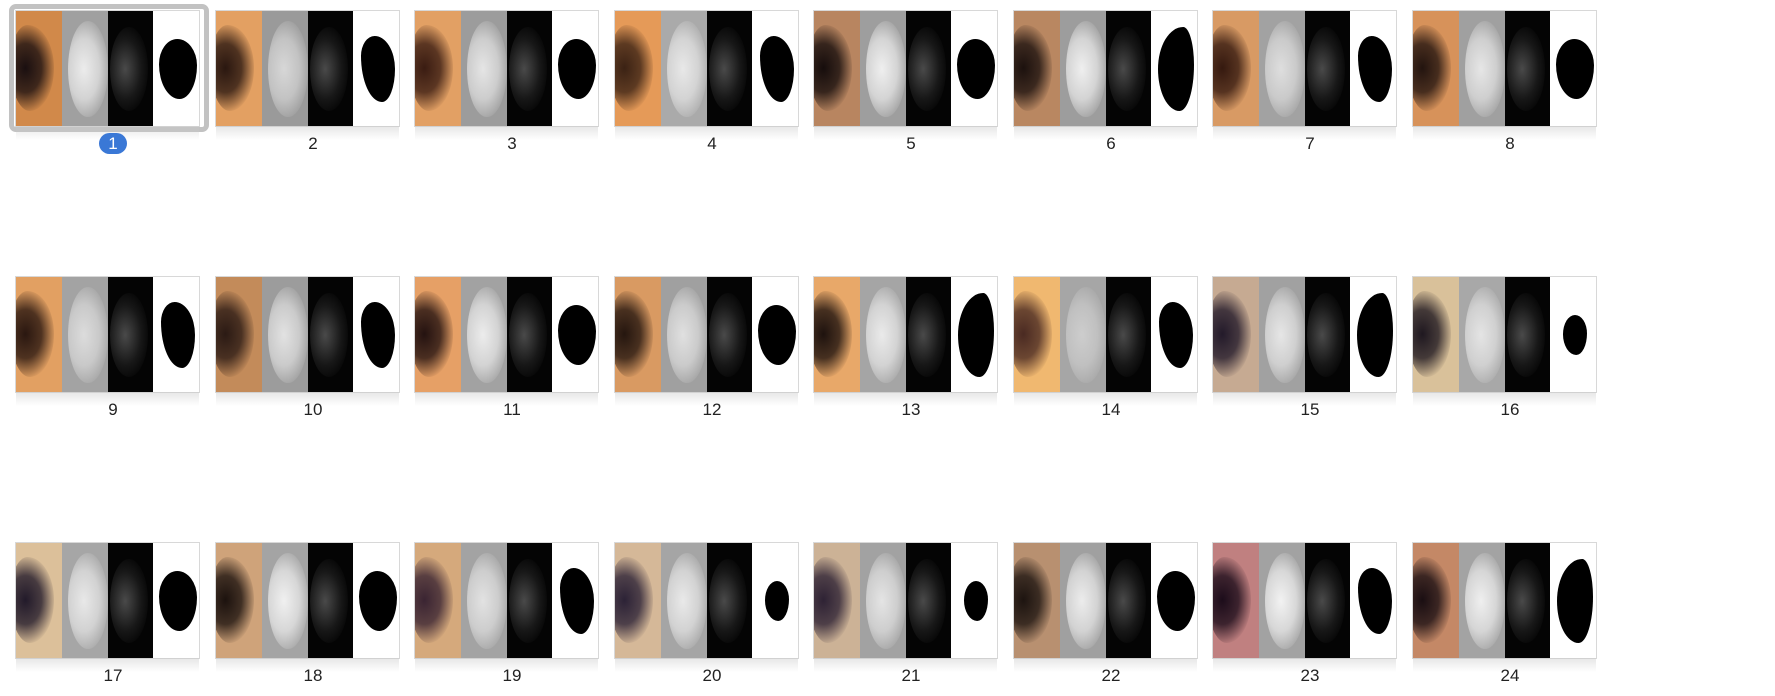 The image size is (1775, 696). Describe the element at coordinates (712, 409) in the screenshot. I see `thumbnail-label: 12` at that location.